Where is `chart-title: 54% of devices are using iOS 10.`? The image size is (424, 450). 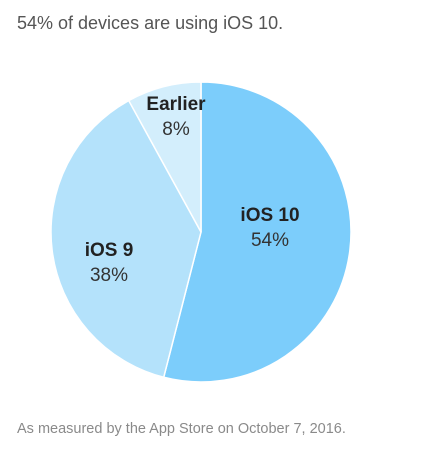
chart-title: 54% of devices are using iOS 10. is located at coordinates (150, 23).